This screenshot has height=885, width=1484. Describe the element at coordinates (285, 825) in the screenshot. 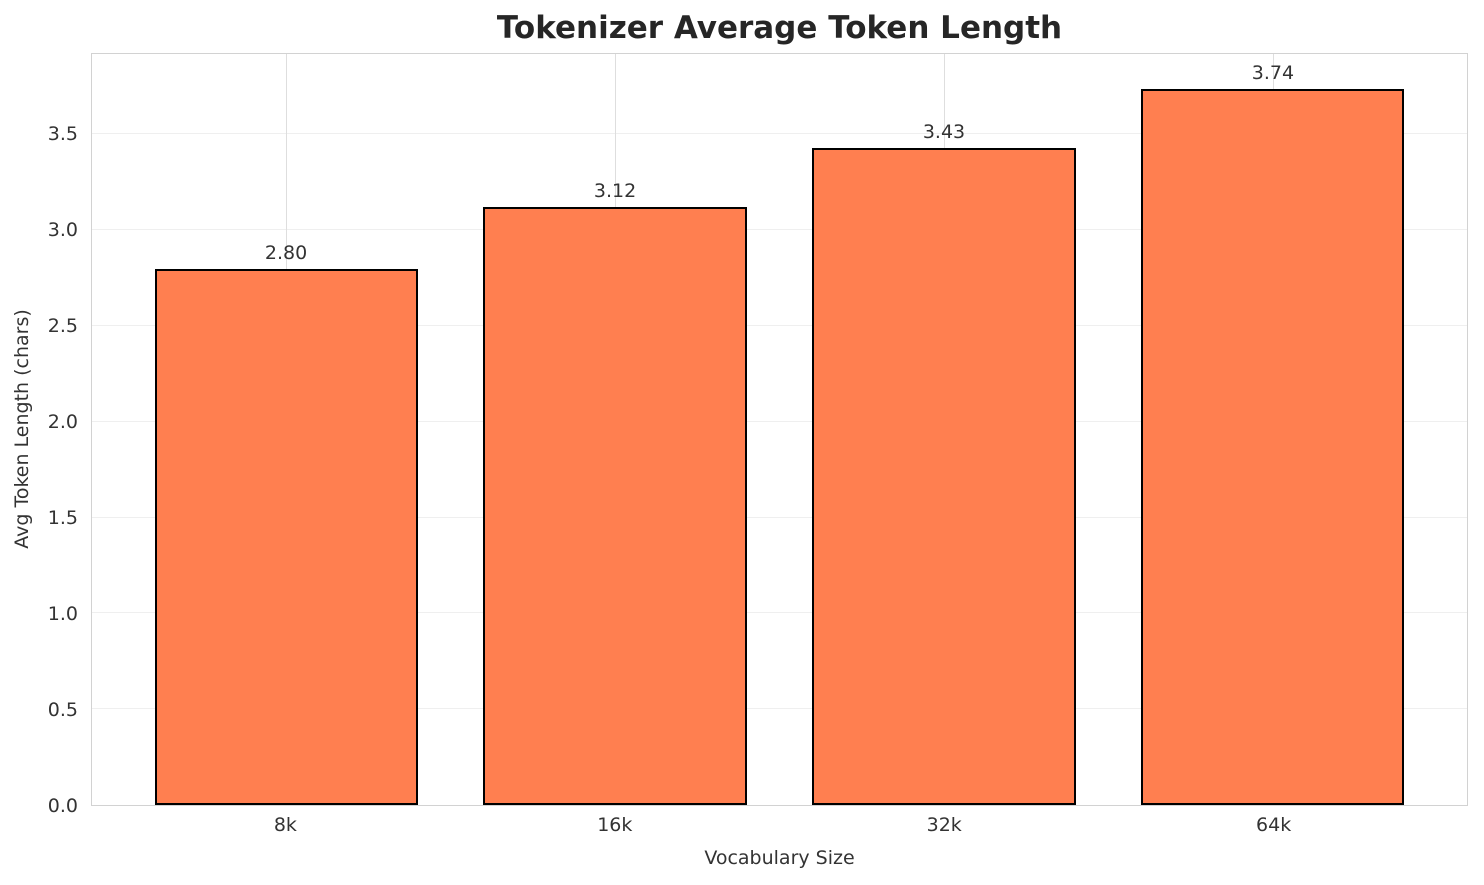

I see `x-tick-label: 8k` at that location.